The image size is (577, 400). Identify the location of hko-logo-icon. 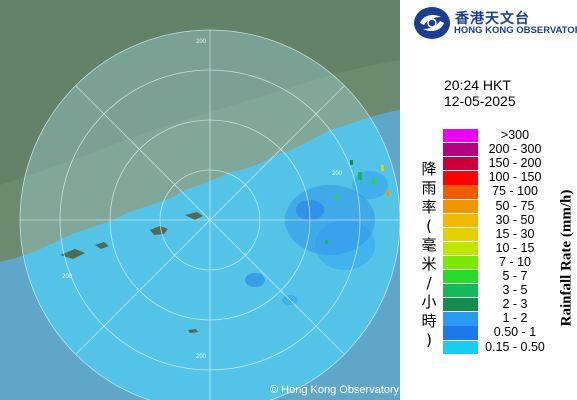
(432, 23).